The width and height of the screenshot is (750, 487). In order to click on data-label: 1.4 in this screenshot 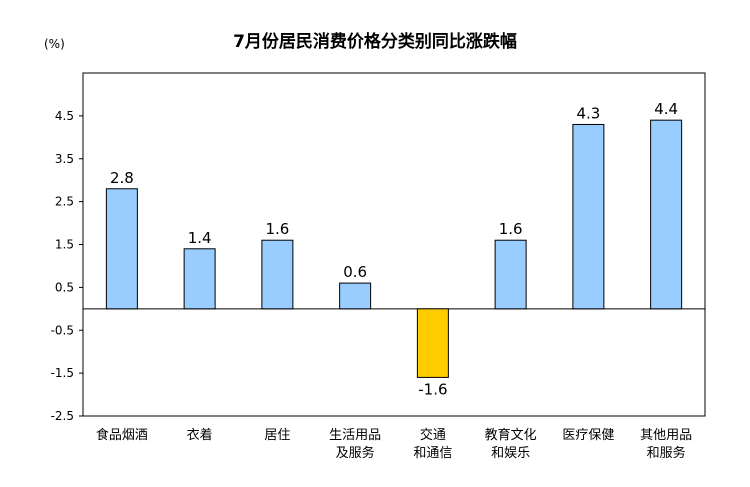, I will do `click(200, 238)`.